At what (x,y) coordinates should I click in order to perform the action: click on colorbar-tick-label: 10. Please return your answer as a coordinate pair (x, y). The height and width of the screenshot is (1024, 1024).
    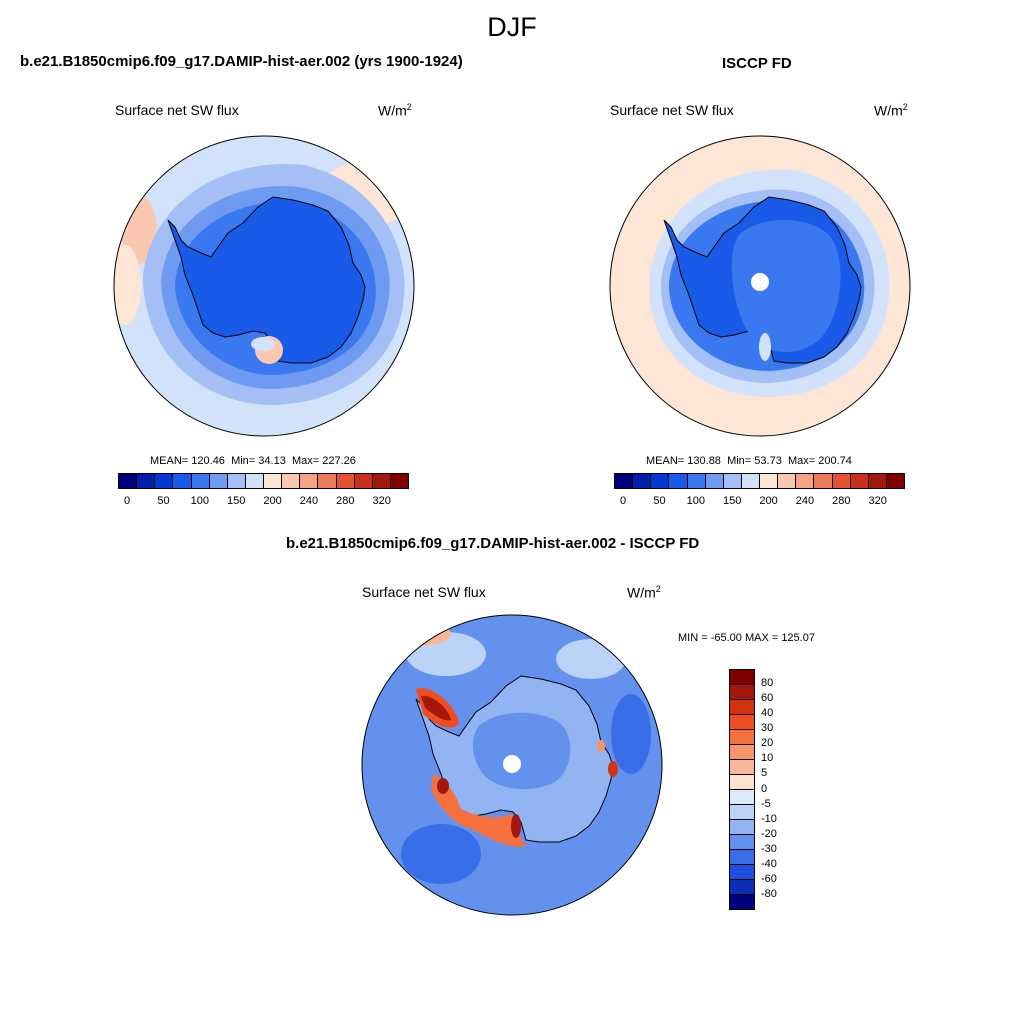
    Looking at the image, I should click on (767, 758).